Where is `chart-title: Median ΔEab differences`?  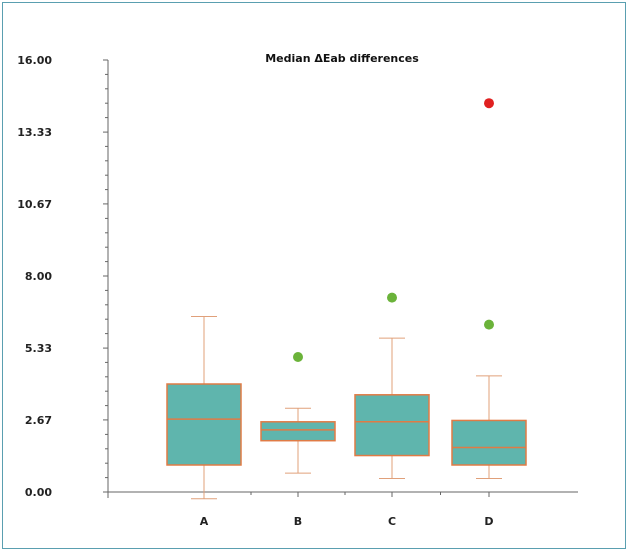
chart-title: Median ΔEab differences is located at coordinates (342, 58).